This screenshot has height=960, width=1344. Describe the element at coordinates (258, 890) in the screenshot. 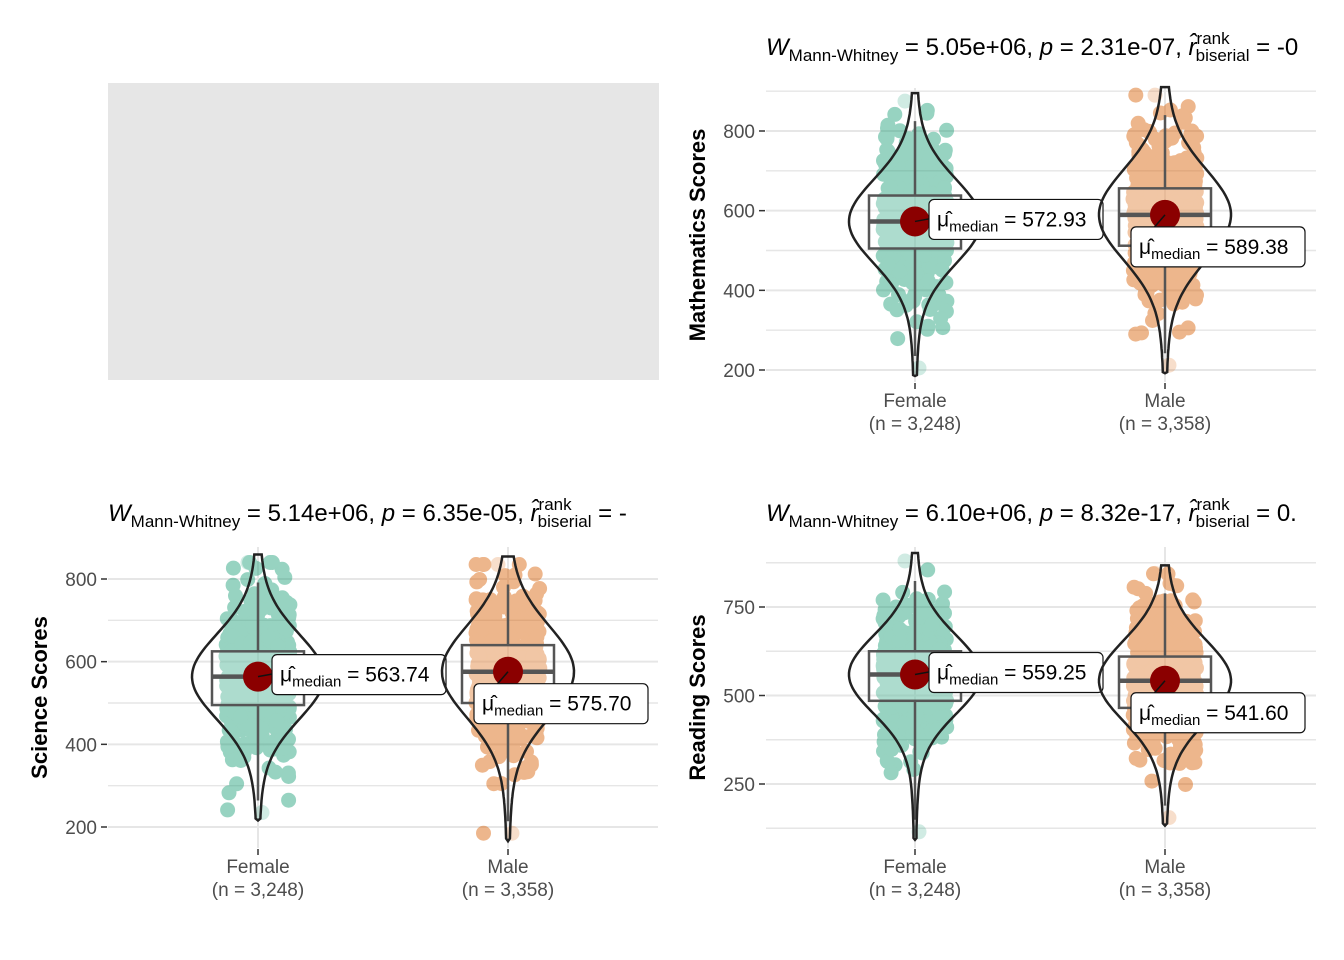

I see `x-tick-count: (n = 3,248)` at that location.